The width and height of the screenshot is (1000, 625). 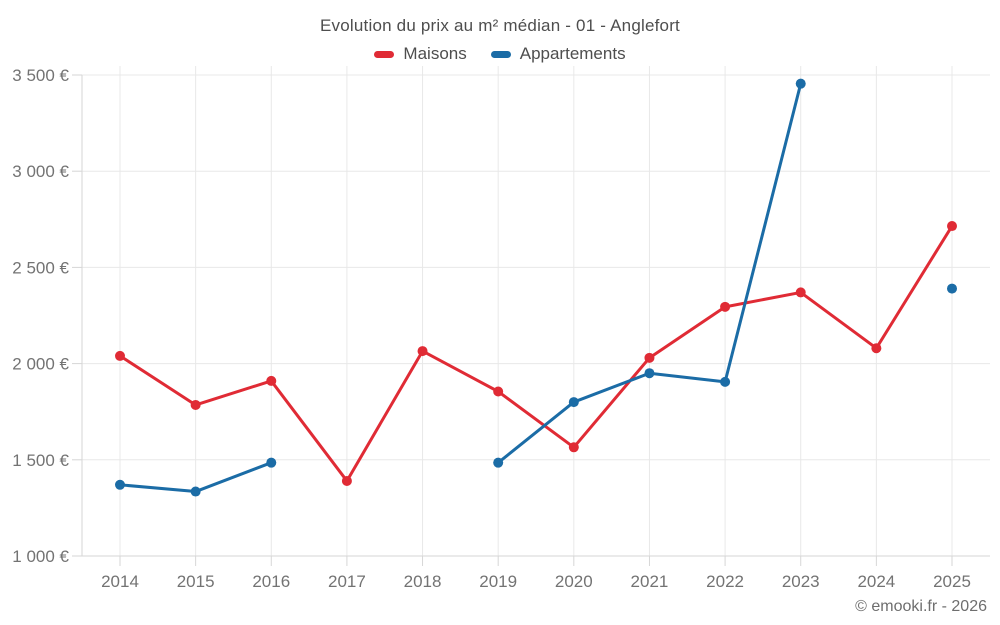 I want to click on data-point-maisons-2020, so click(x=573, y=447).